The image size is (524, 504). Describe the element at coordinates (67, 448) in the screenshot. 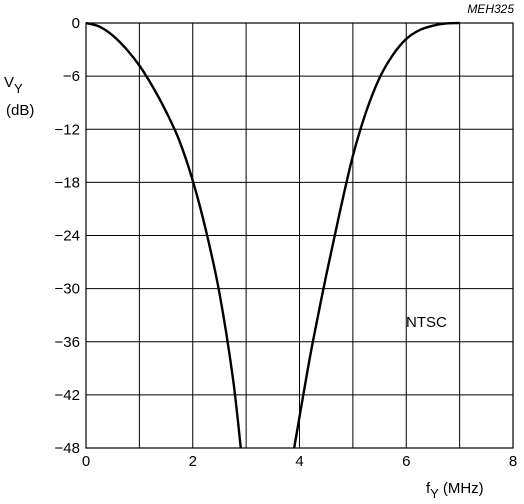

I see `y-tick-label: −48` at that location.